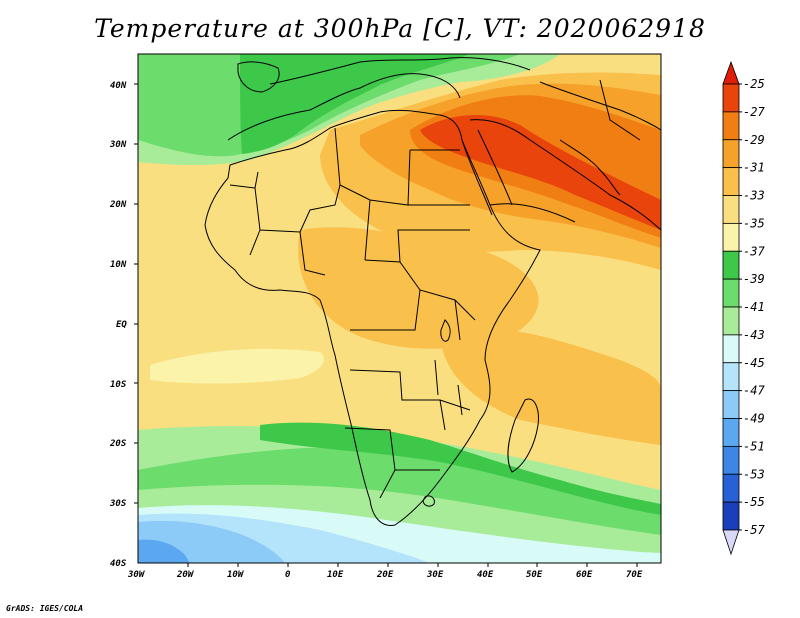 Image resolution: width=800 pixels, height=618 pixels. I want to click on lat-label-40s: 40S, so click(118, 564).